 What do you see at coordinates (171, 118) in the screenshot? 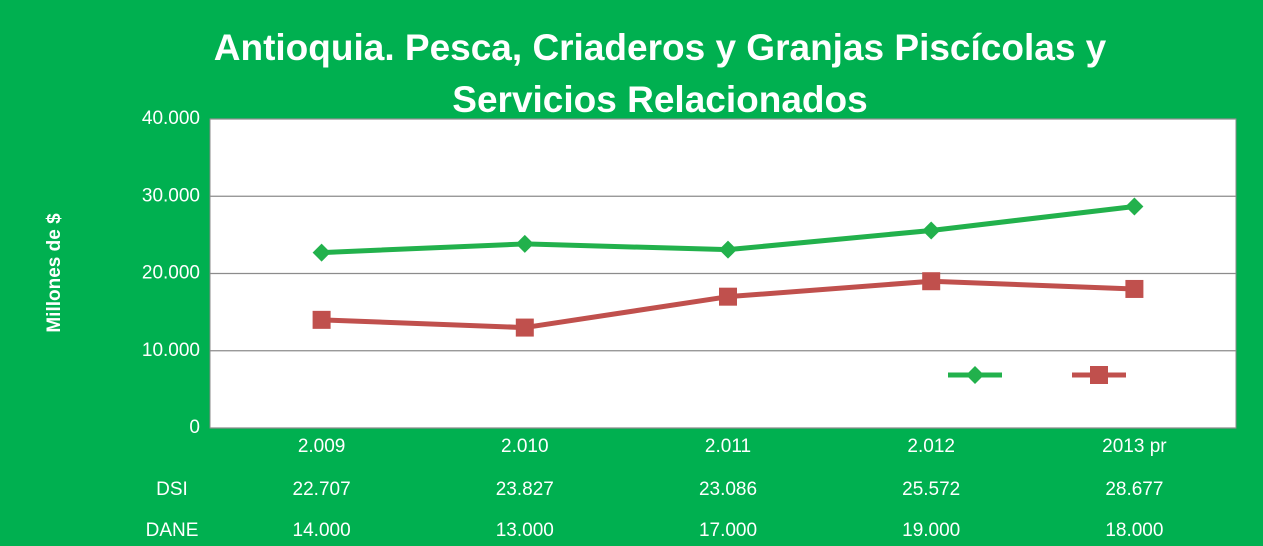
I see `y-tick-label: 40.000` at bounding box center [171, 118].